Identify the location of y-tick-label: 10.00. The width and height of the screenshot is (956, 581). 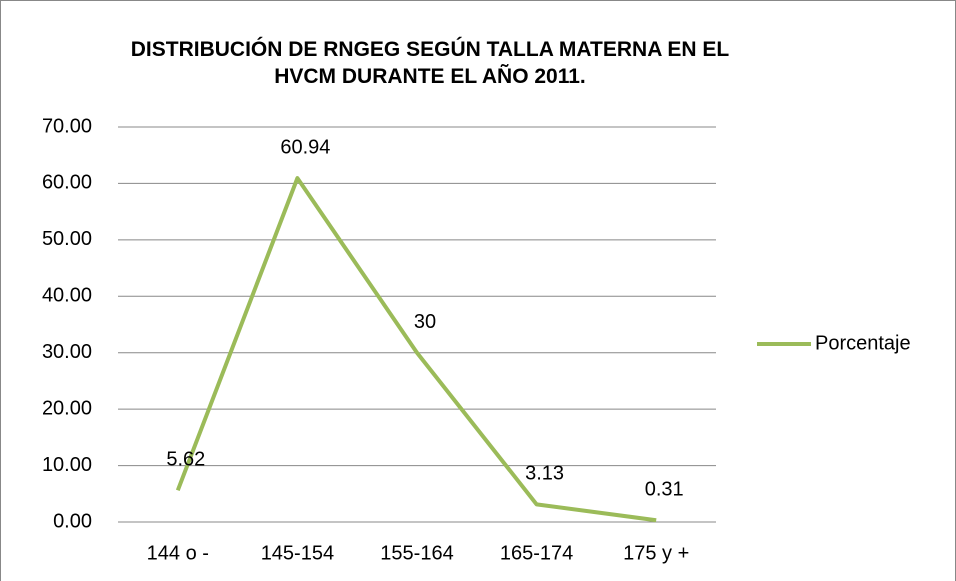
(67, 465).